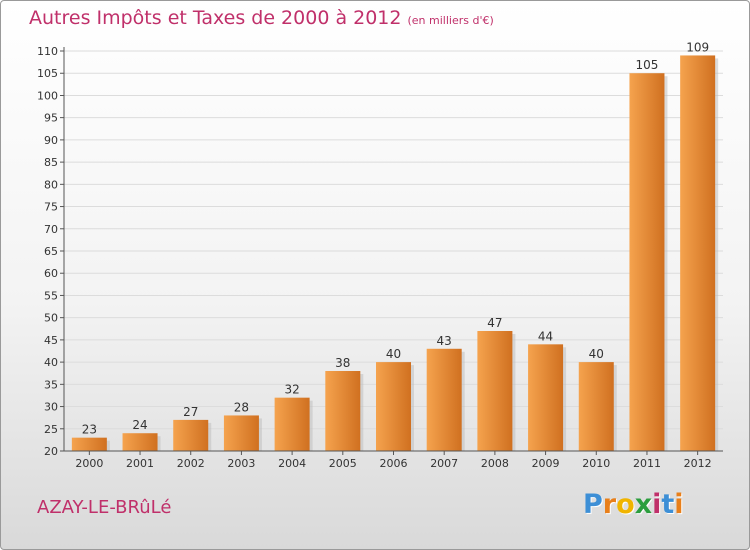  What do you see at coordinates (394, 463) in the screenshot?
I see `x-tick-label: 2006` at bounding box center [394, 463].